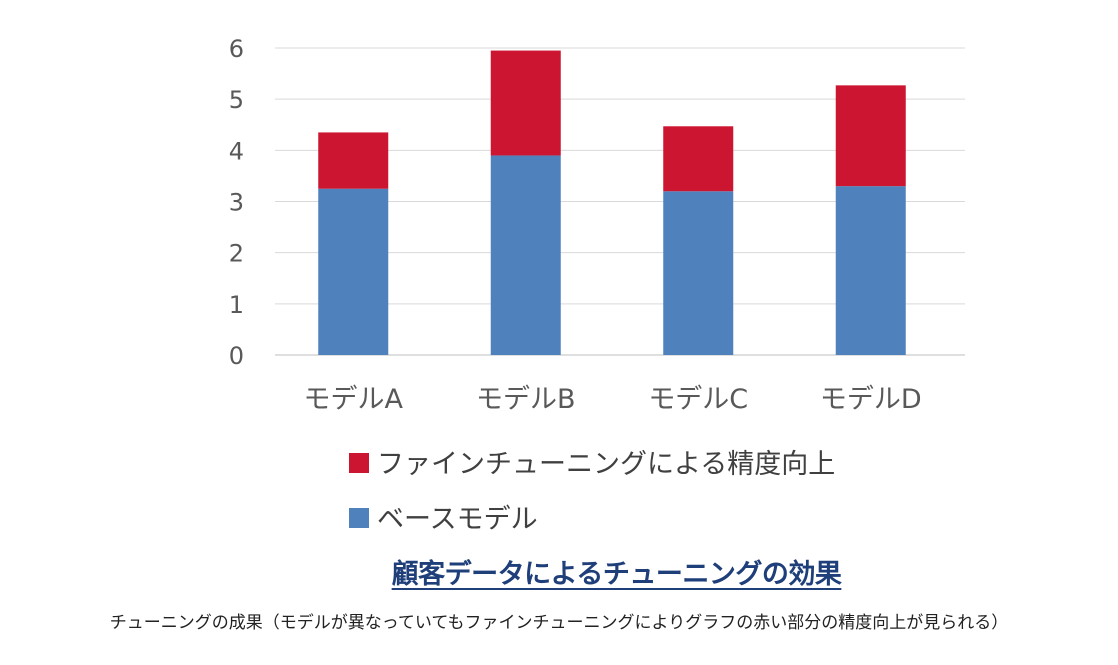 The width and height of the screenshot is (1118, 665). I want to click on y-tick-label: 6, so click(236, 49).